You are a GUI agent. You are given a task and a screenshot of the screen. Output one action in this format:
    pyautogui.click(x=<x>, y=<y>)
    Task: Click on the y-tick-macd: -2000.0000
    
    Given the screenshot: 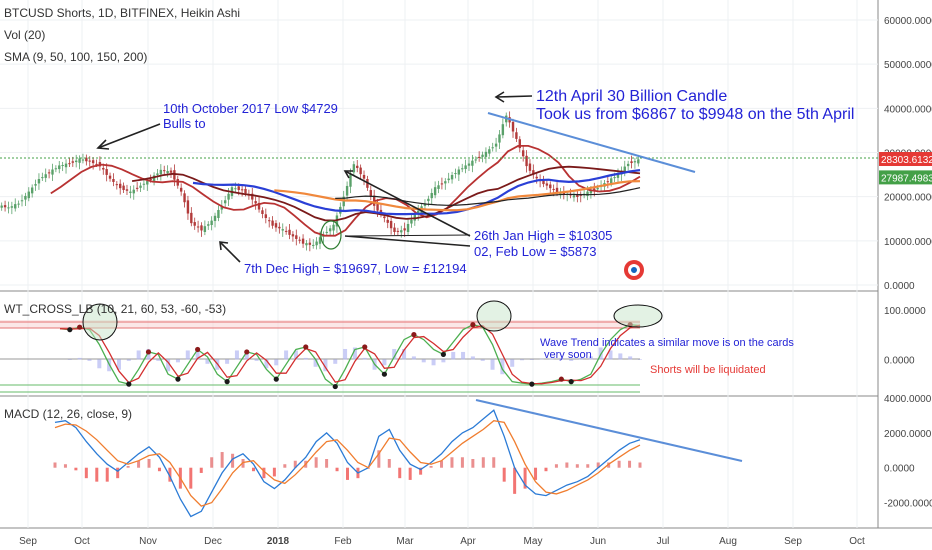 What is the action you would take?
    pyautogui.click(x=908, y=504)
    